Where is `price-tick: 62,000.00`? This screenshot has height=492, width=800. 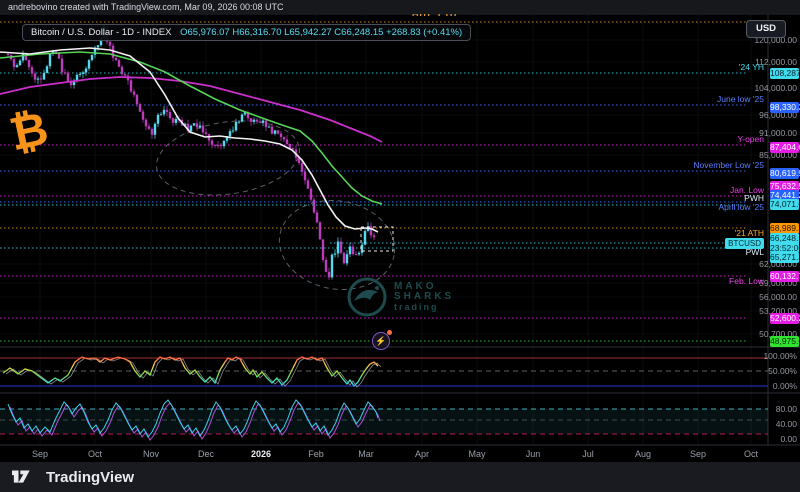
price-tick: 62,000.00 is located at coordinates (778, 264).